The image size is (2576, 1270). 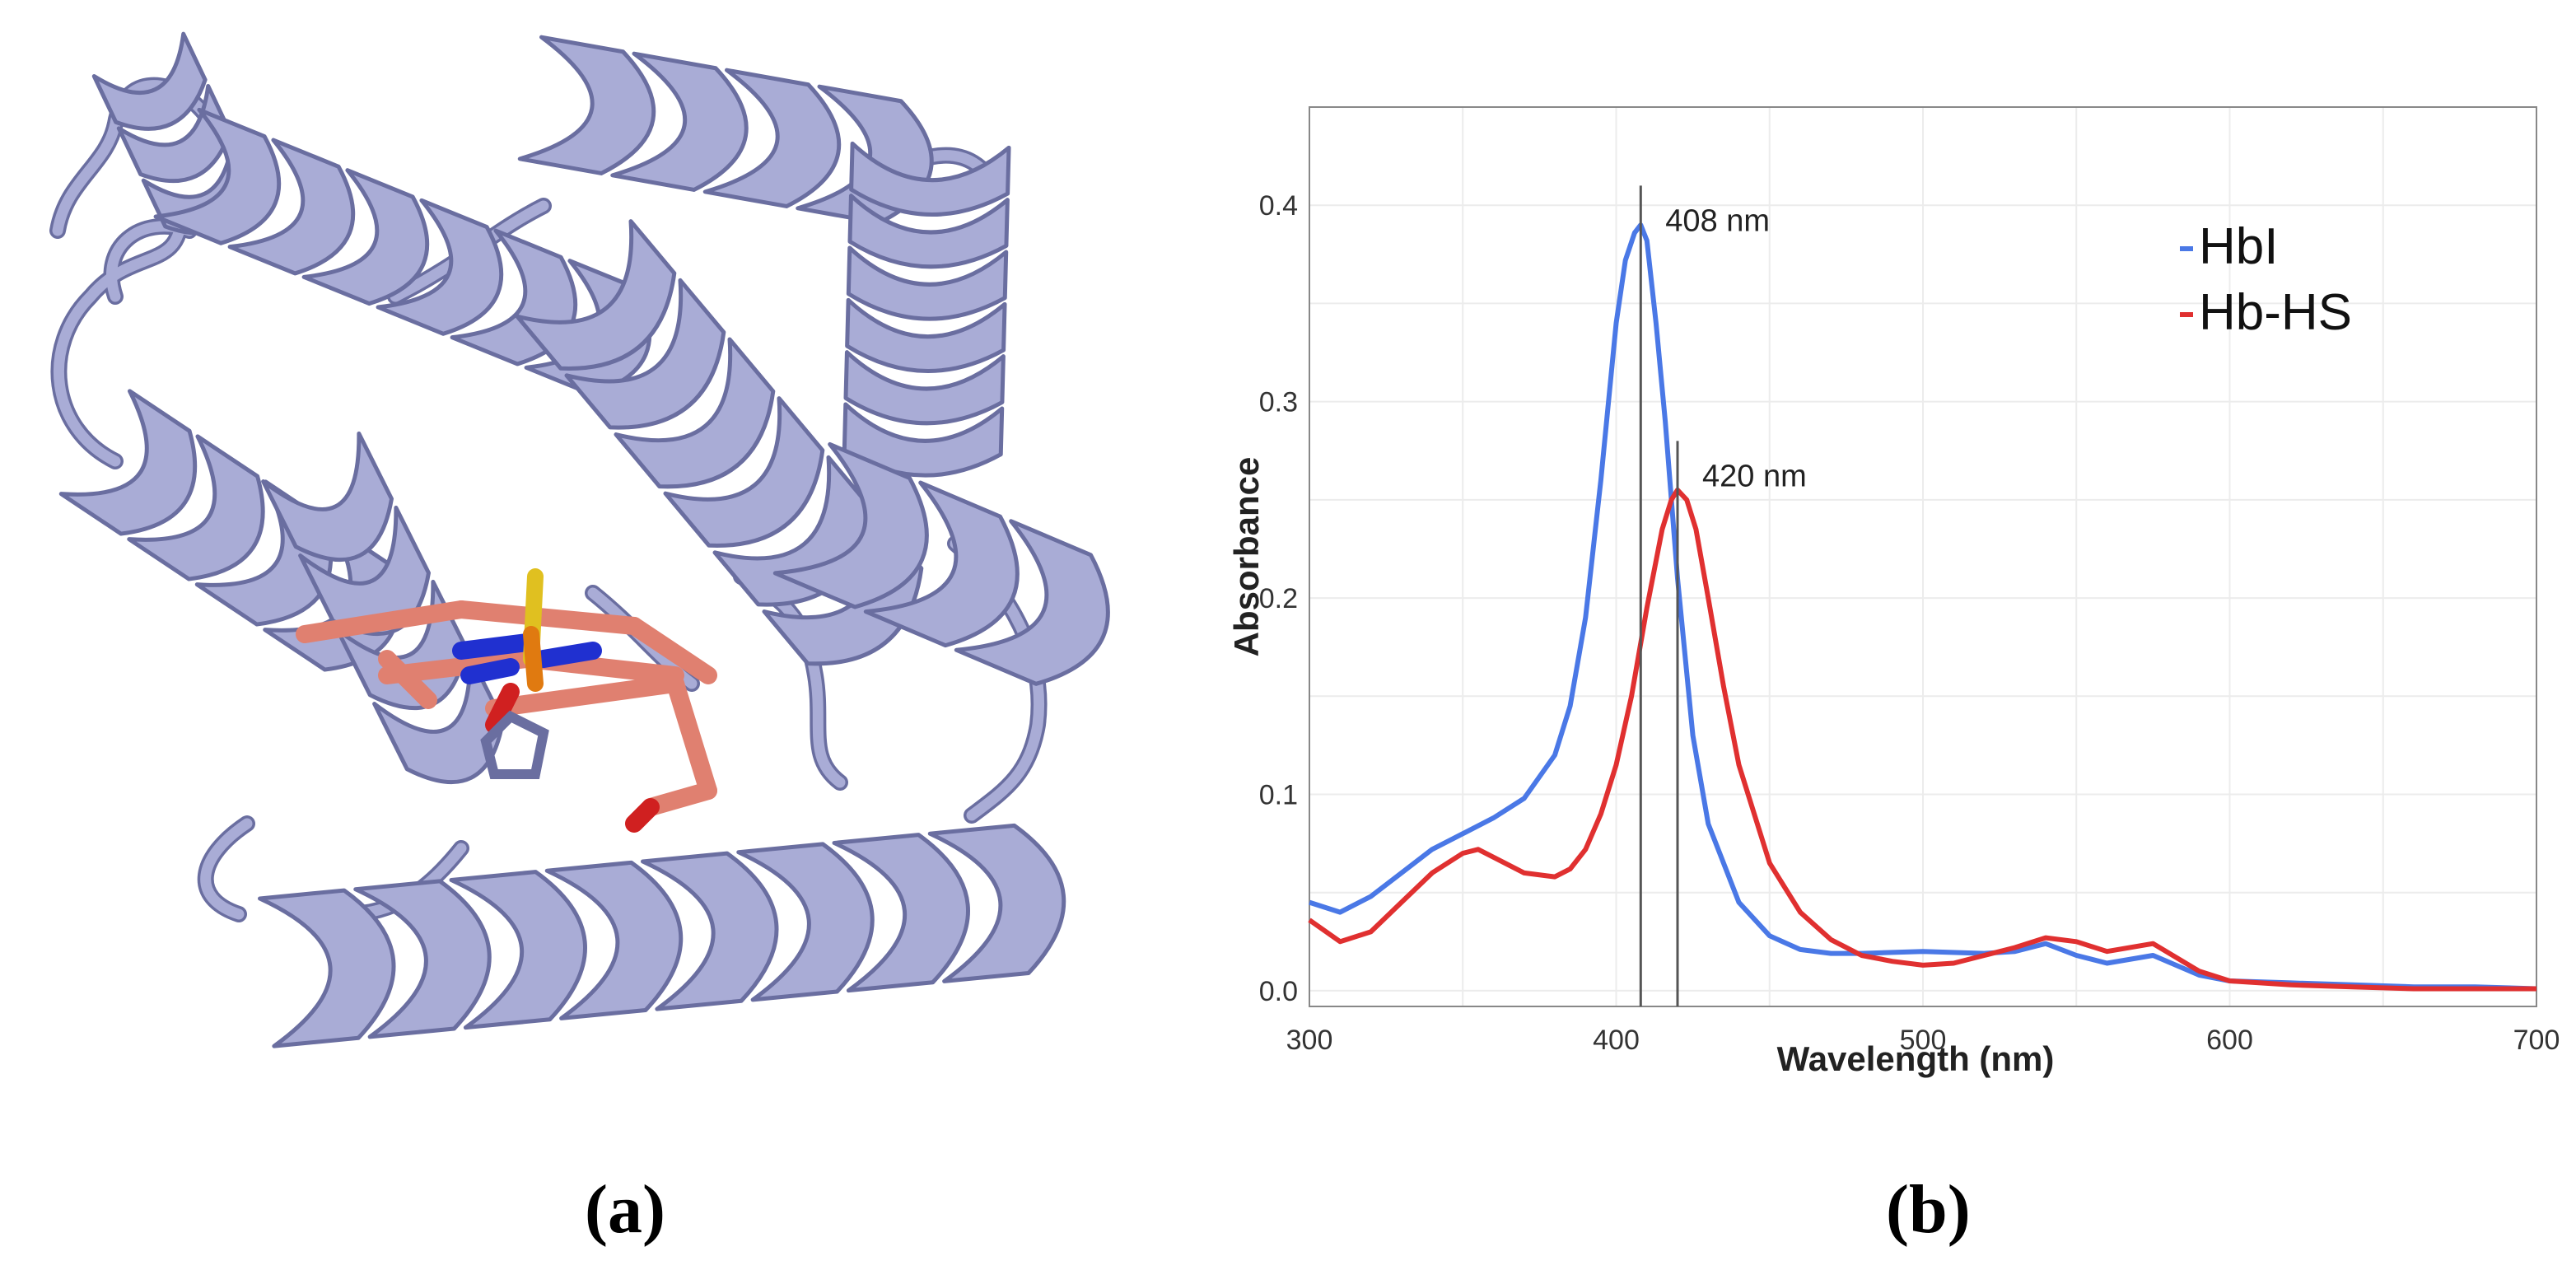 I want to click on x-axis-label: Wavelength (nm), so click(x=1916, y=1058).